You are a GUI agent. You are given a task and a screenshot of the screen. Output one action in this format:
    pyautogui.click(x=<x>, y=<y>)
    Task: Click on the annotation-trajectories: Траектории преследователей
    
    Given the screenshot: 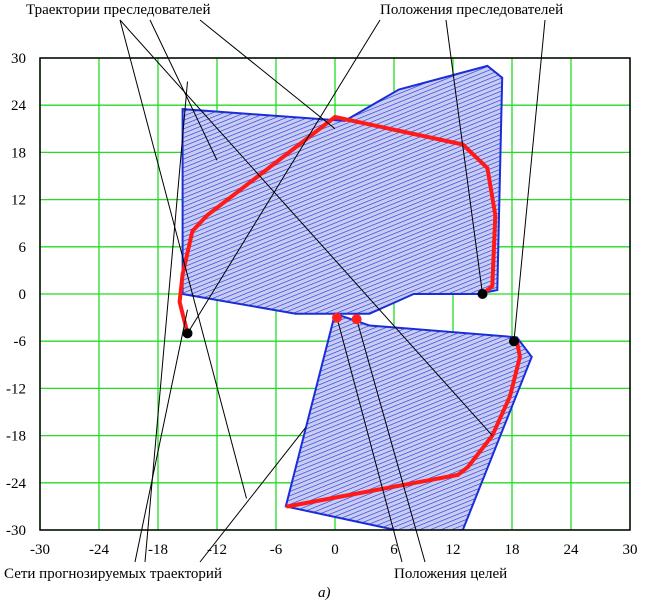 What is the action you would take?
    pyautogui.click(x=118, y=10)
    